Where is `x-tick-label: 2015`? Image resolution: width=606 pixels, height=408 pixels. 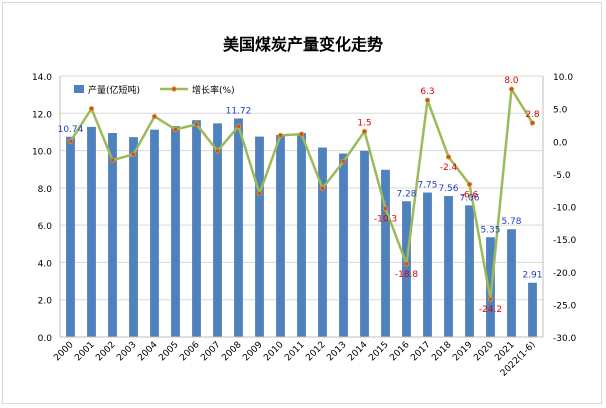
x-tick-label: 2015 is located at coordinates (378, 351).